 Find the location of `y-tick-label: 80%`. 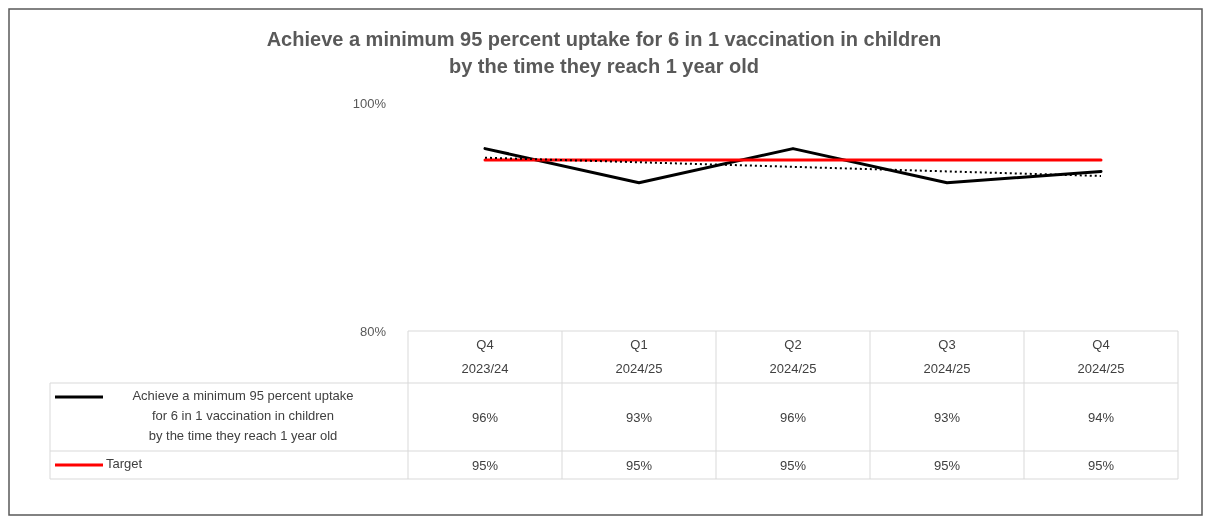

y-tick-label: 80% is located at coordinates (373, 331).